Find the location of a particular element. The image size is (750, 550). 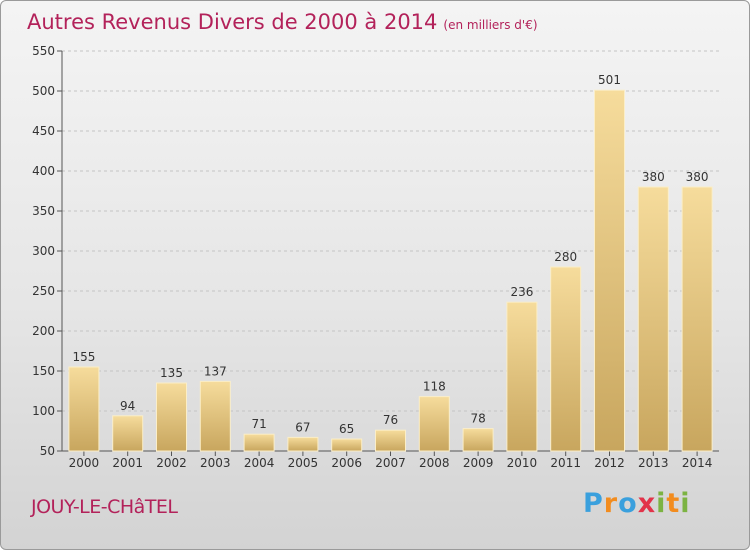

x-tick-label: 2003 is located at coordinates (215, 463).